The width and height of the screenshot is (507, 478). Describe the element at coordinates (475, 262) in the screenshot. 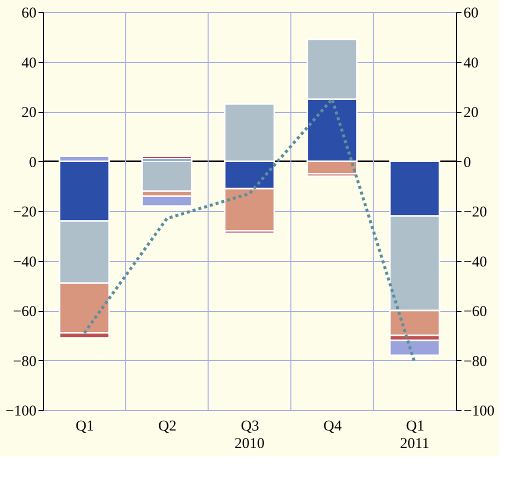

I see `y2-tick-label: −40` at that location.